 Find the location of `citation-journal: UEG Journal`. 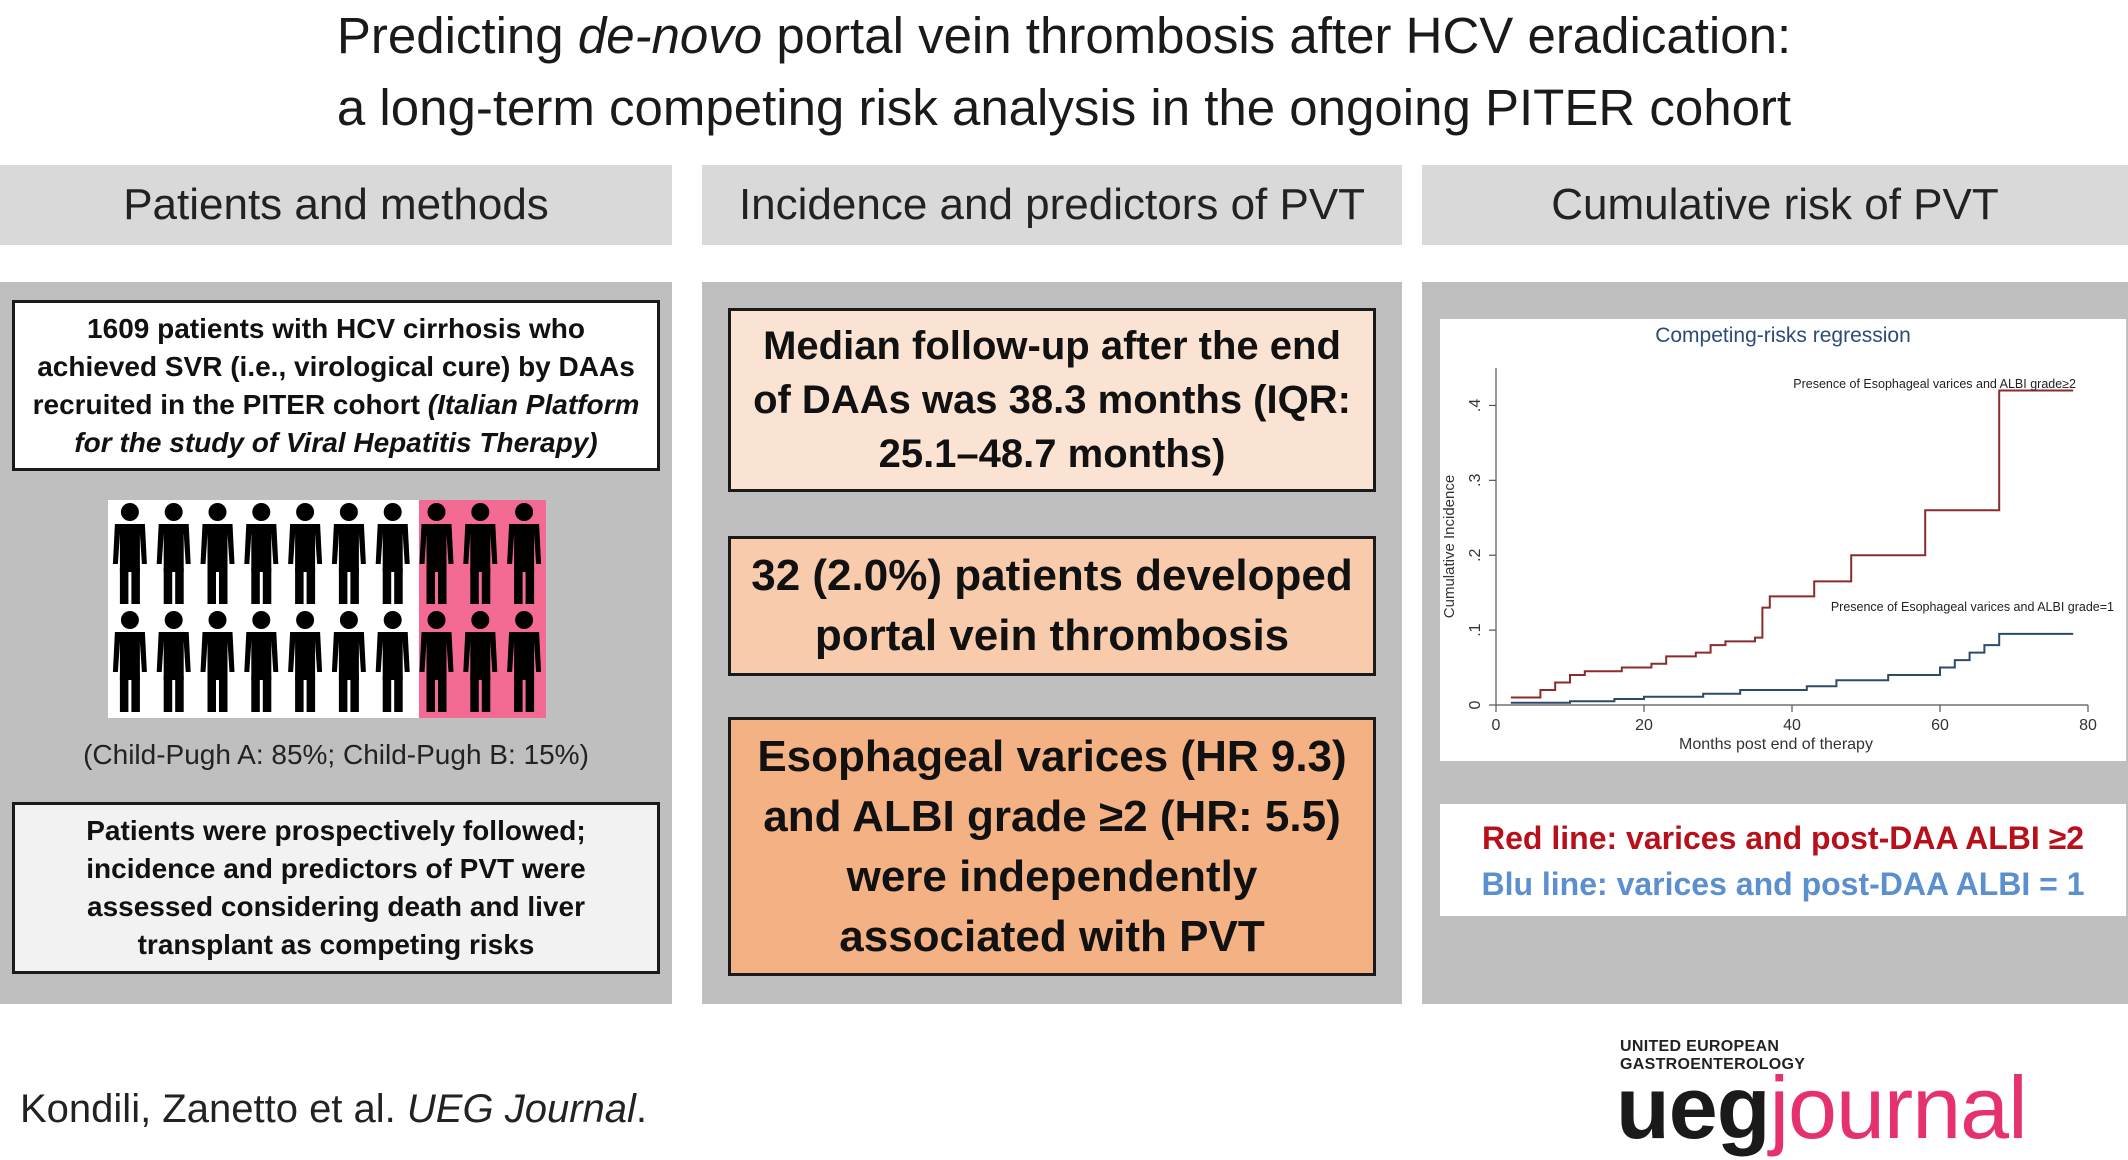

citation-journal: UEG Journal is located at coordinates (521, 1109).